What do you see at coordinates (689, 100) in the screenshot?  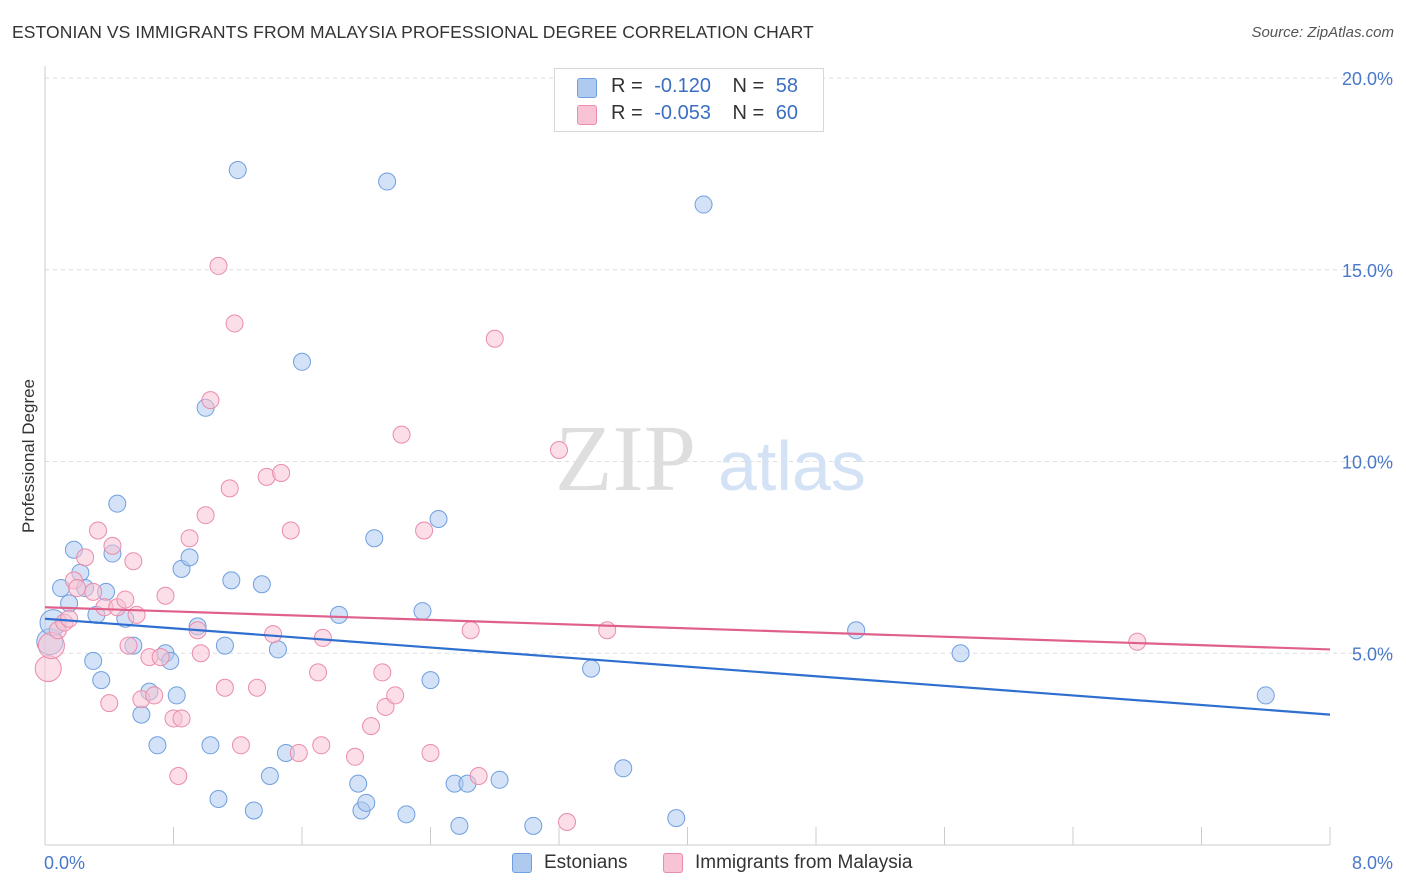 I see `correlation-legend: R = -0.120 N = 58 R = -0.053 N = 60` at bounding box center [689, 100].